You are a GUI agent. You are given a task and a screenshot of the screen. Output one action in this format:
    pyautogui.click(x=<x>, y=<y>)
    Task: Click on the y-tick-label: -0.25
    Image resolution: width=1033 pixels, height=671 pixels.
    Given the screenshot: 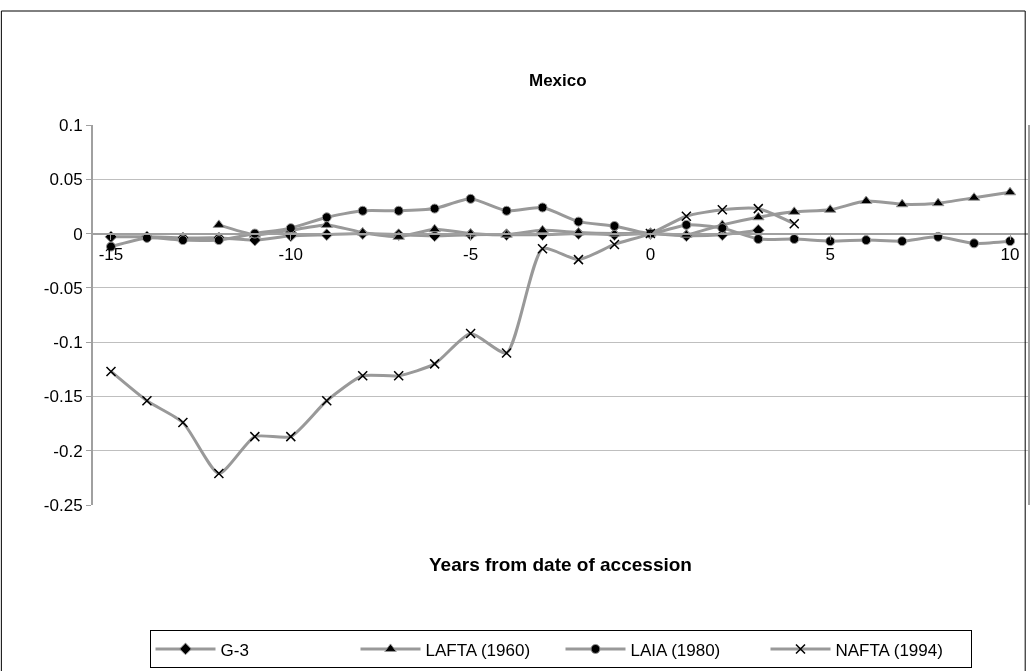 What is the action you would take?
    pyautogui.click(x=63, y=505)
    